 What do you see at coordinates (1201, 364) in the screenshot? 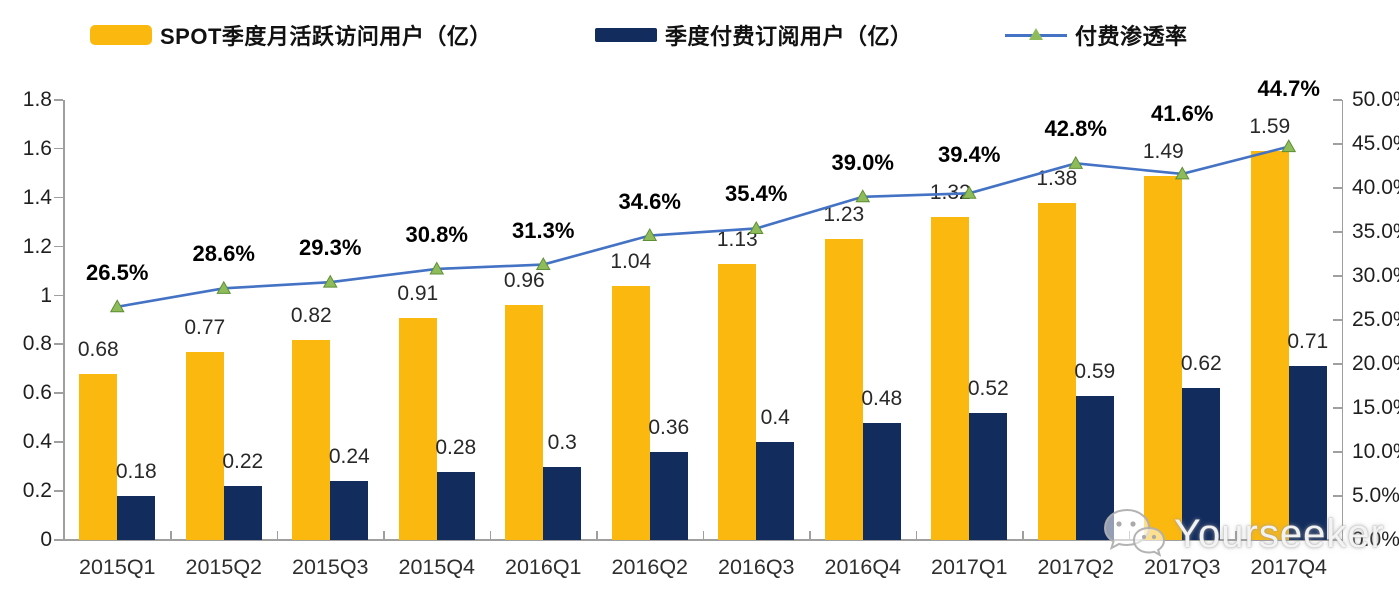
I see `bar-label-subscribers: 0.62` at bounding box center [1201, 364].